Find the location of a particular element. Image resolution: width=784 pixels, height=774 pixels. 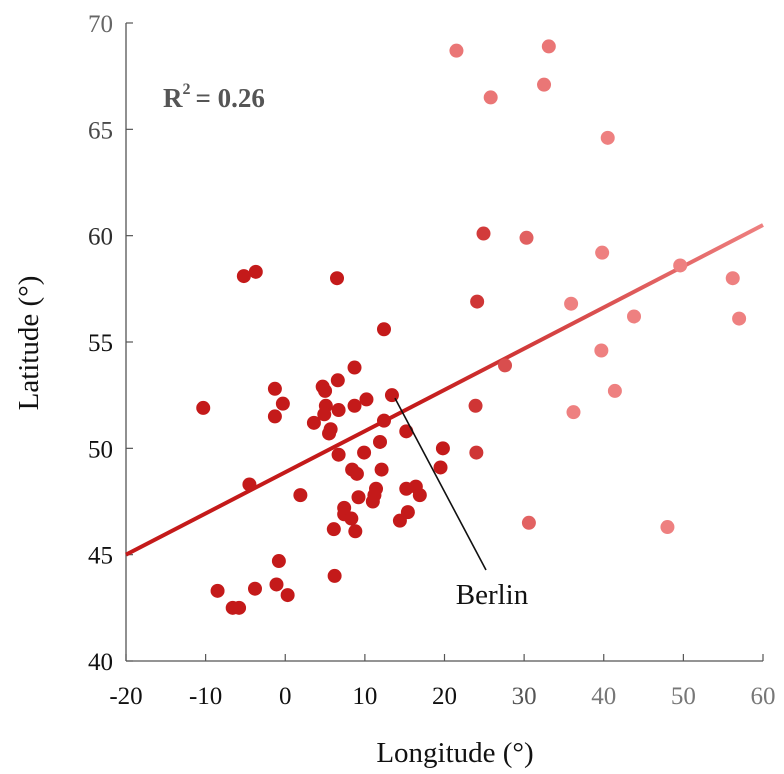

berlin-leader-line is located at coordinates (440, 484).